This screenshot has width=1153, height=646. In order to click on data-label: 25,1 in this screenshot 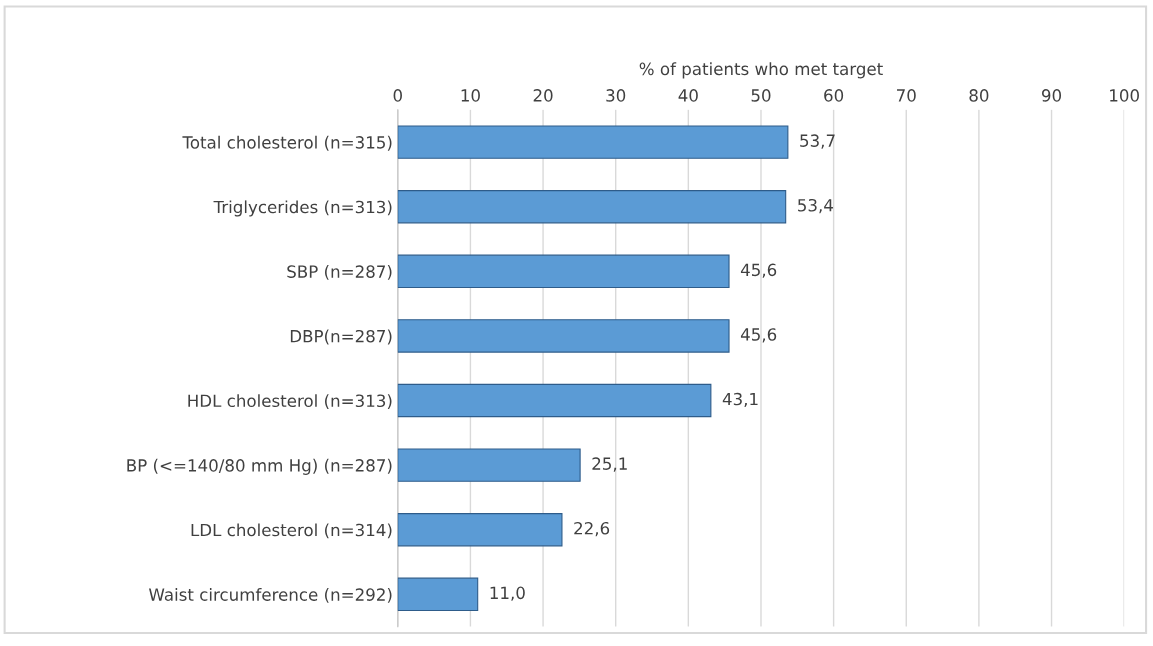, I will do `click(609, 464)`.